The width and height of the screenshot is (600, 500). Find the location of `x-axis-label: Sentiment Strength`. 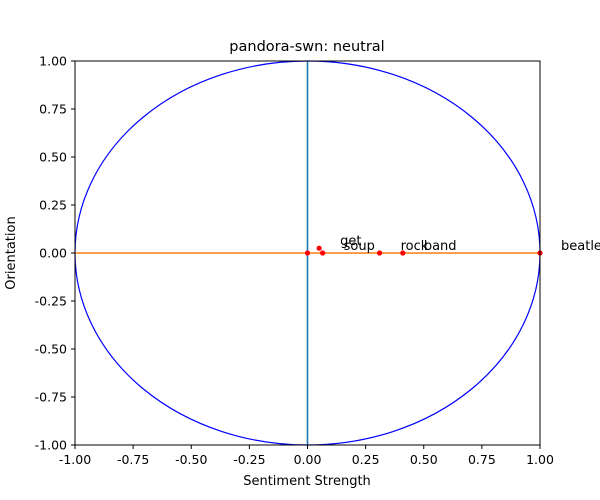

x-axis-label: Sentiment Strength is located at coordinates (307, 481).